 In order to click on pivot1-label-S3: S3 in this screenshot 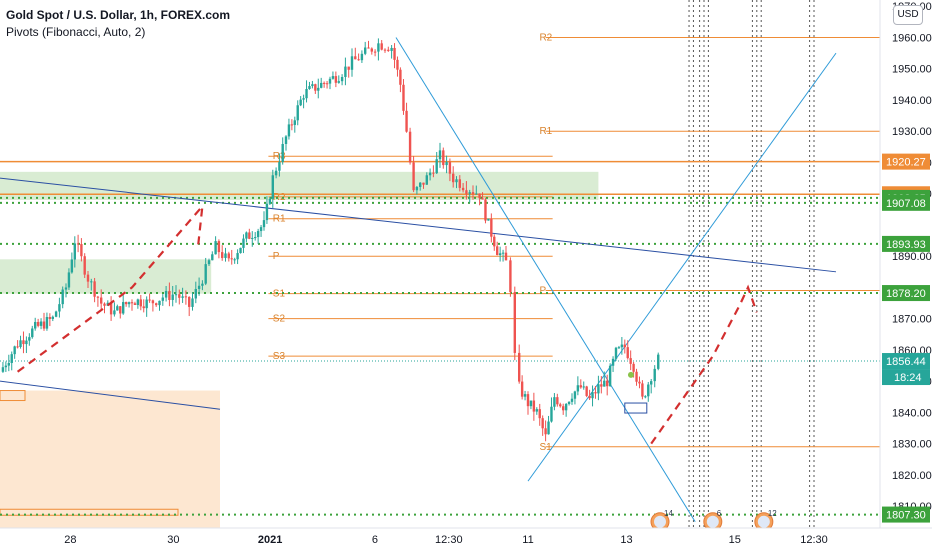, I will do `click(279, 356)`.